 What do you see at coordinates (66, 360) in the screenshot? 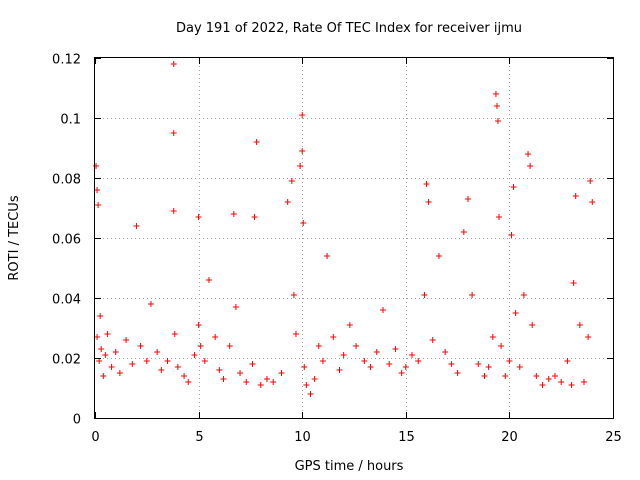
I see `y-tick-label: 0.02` at bounding box center [66, 360].